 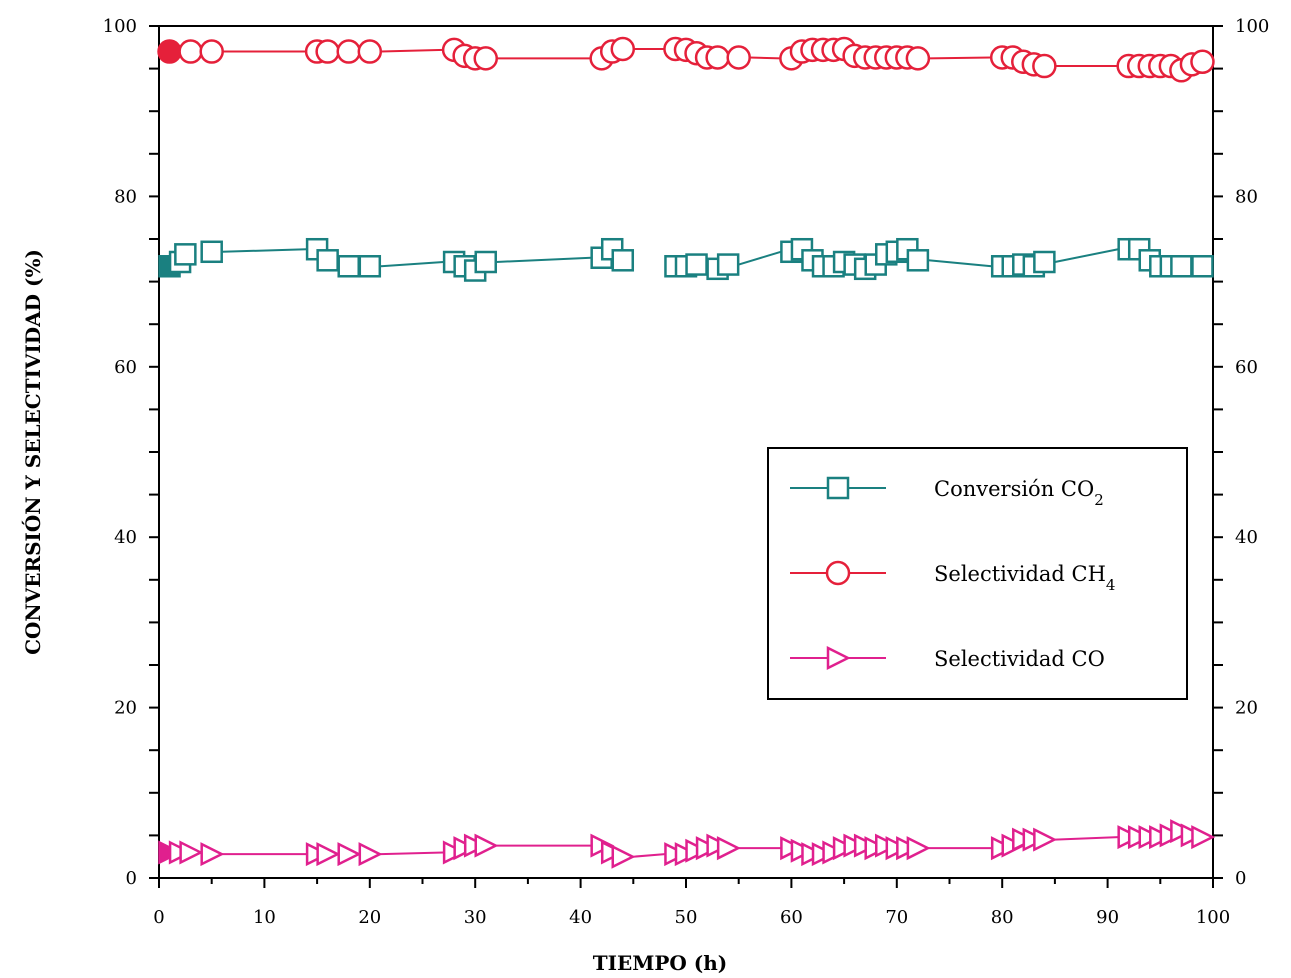 I want to click on x-tick-label: 10, so click(x=264, y=917).